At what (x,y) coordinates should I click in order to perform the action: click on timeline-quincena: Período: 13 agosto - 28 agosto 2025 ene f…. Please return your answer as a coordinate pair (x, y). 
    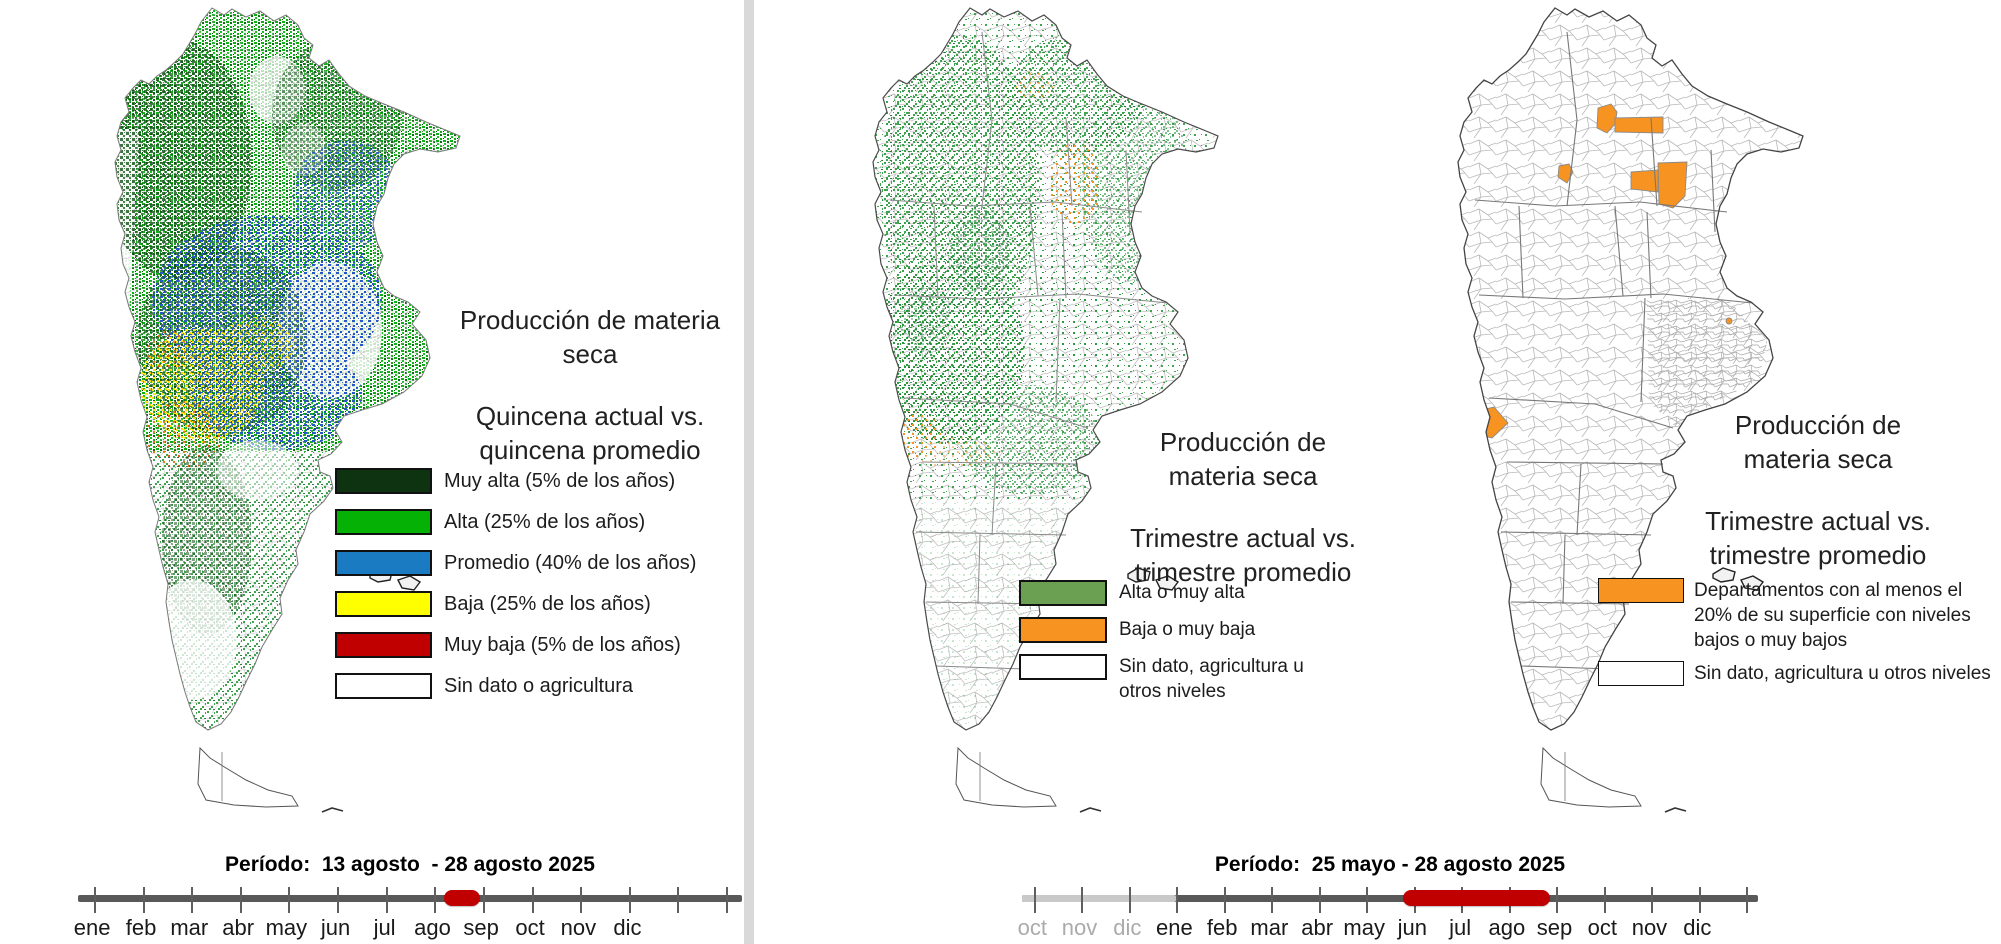
    Looking at the image, I should click on (408, 896).